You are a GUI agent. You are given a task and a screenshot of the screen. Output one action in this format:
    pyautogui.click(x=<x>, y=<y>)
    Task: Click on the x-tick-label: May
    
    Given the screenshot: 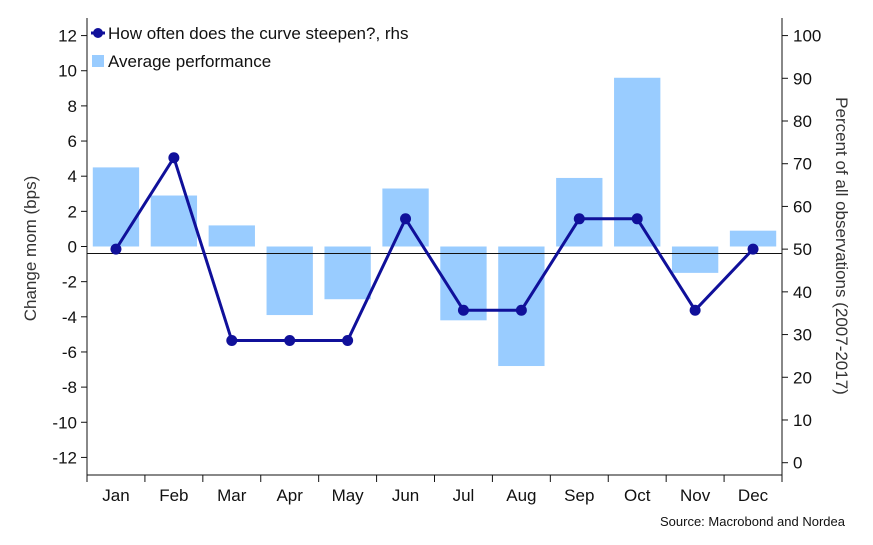 What is the action you would take?
    pyautogui.click(x=348, y=495)
    